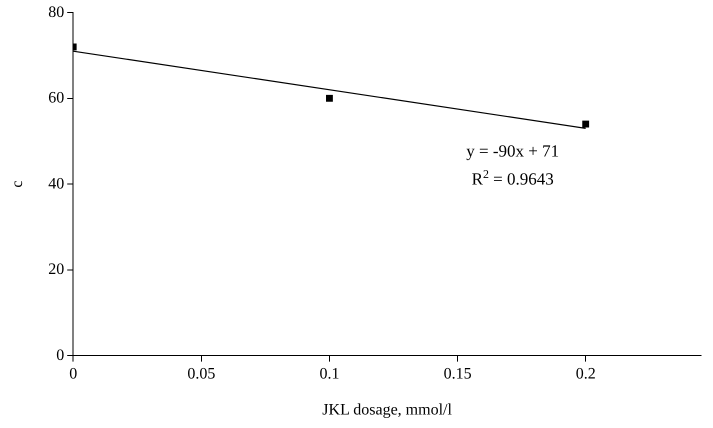 The height and width of the screenshot is (428, 713). What do you see at coordinates (387, 410) in the screenshot?
I see `x-axis-title: JKL dosage, mmol/l` at bounding box center [387, 410].